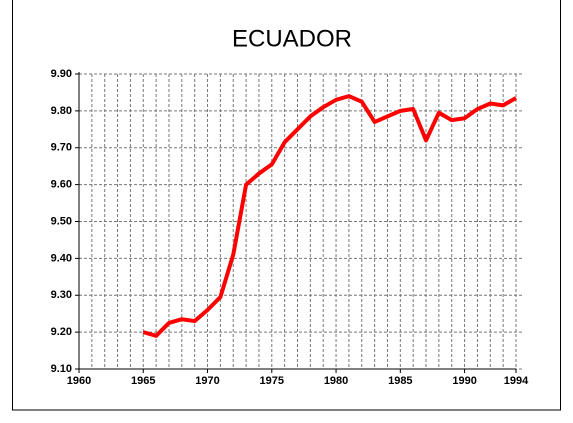  What do you see at coordinates (61, 258) in the screenshot?
I see `y-tick-label: 9.40` at bounding box center [61, 258].